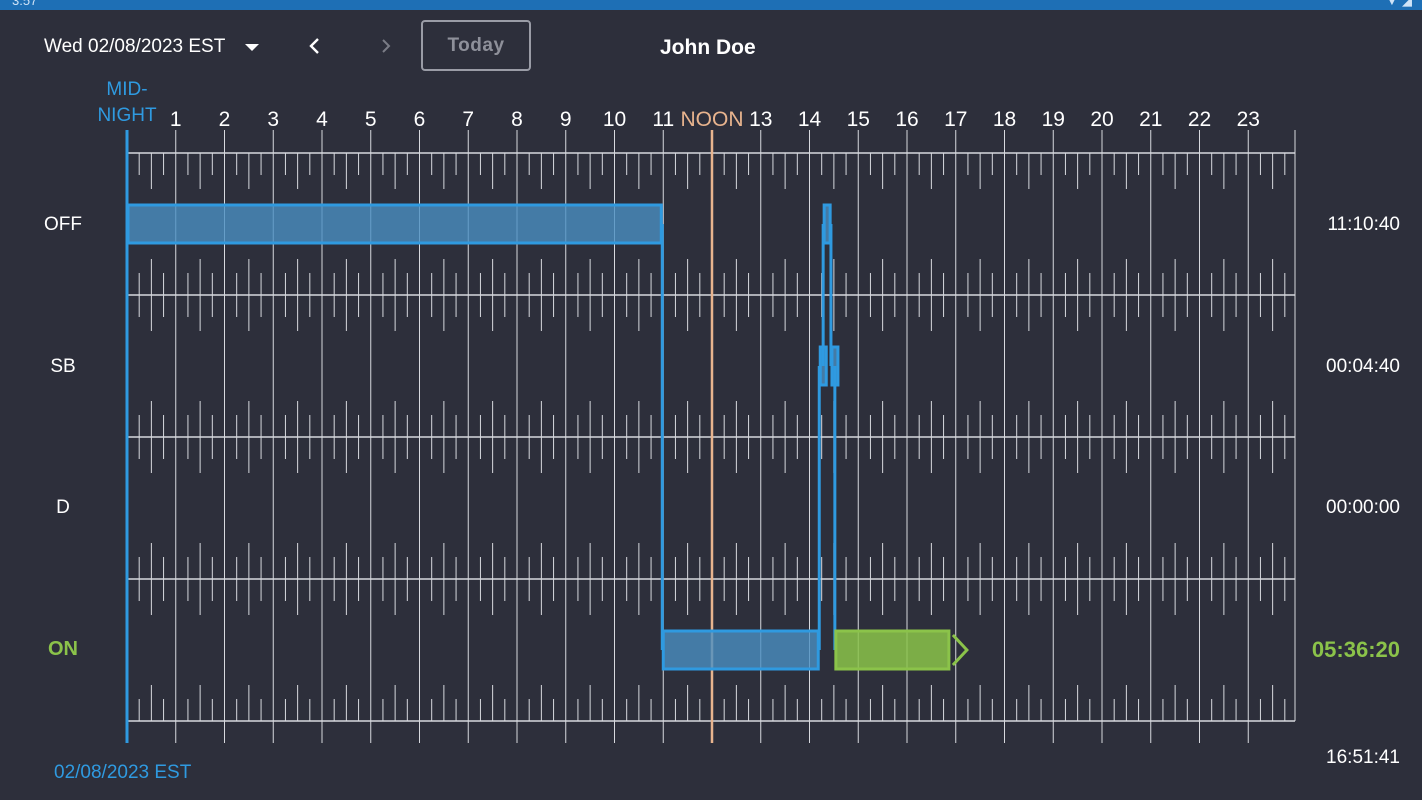 This screenshot has height=800, width=1422. Describe the element at coordinates (224, 119) in the screenshot. I see `hour-label-2: 2` at that location.